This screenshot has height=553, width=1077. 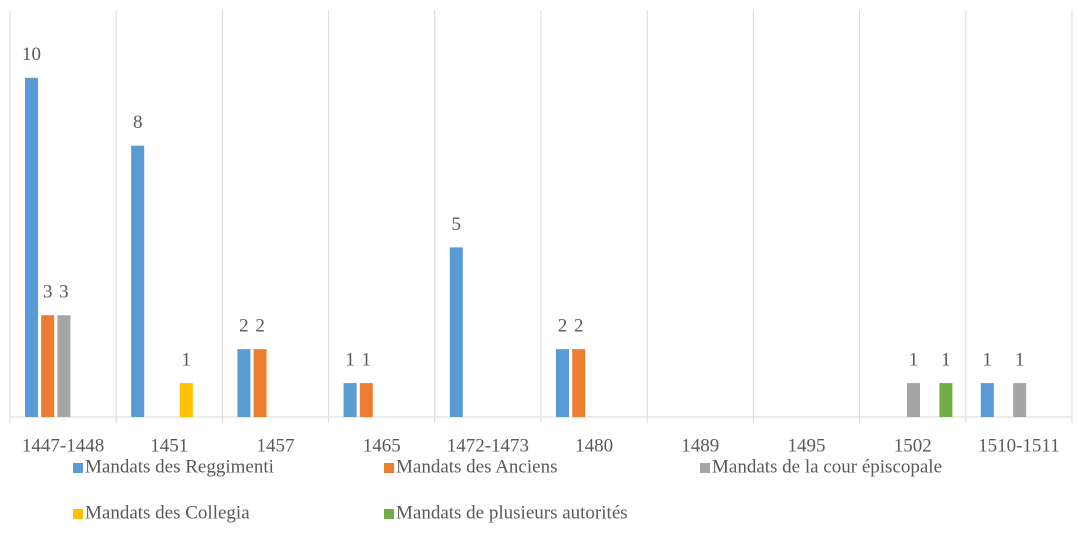 What do you see at coordinates (512, 512) in the screenshot?
I see `legend-label: Mandats de plusieurs autorités` at bounding box center [512, 512].